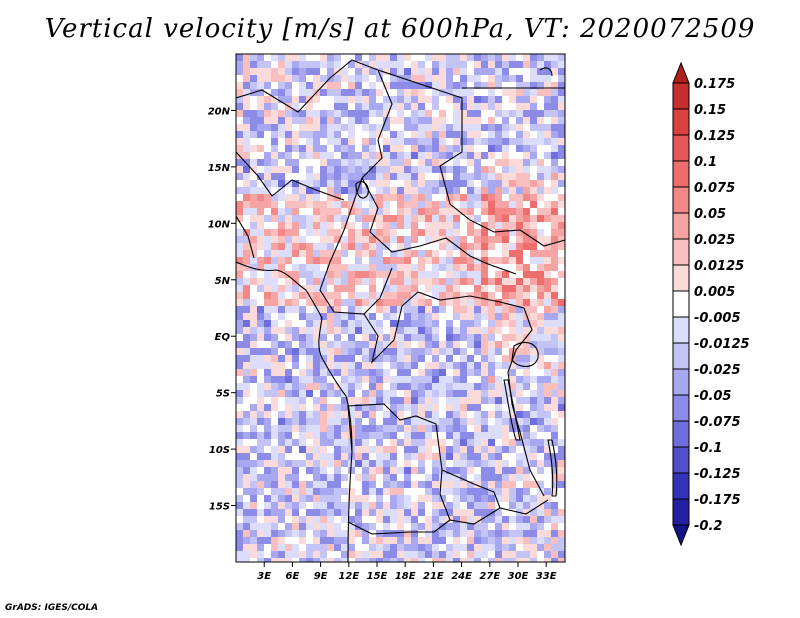  What do you see at coordinates (681, 226) in the screenshot?
I see `colorbar-segment` at bounding box center [681, 226].